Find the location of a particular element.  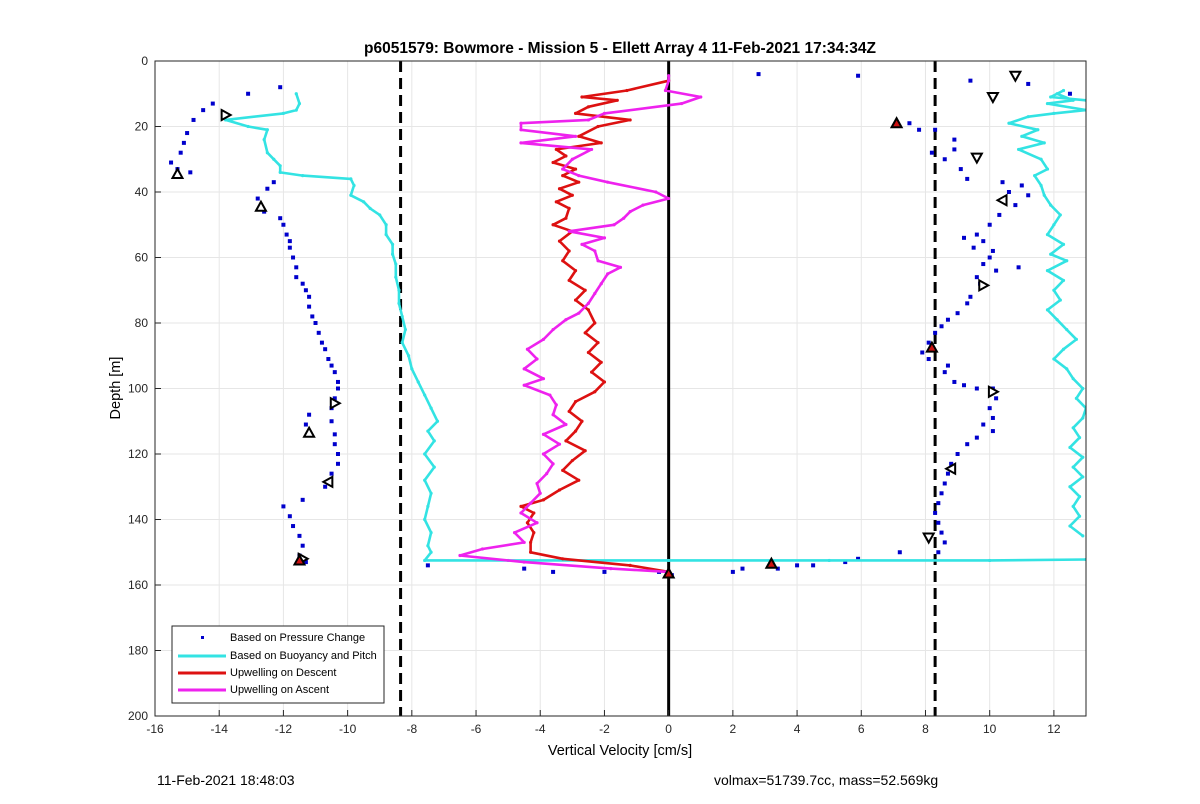

y-tick-label: 180 is located at coordinates (138, 651).